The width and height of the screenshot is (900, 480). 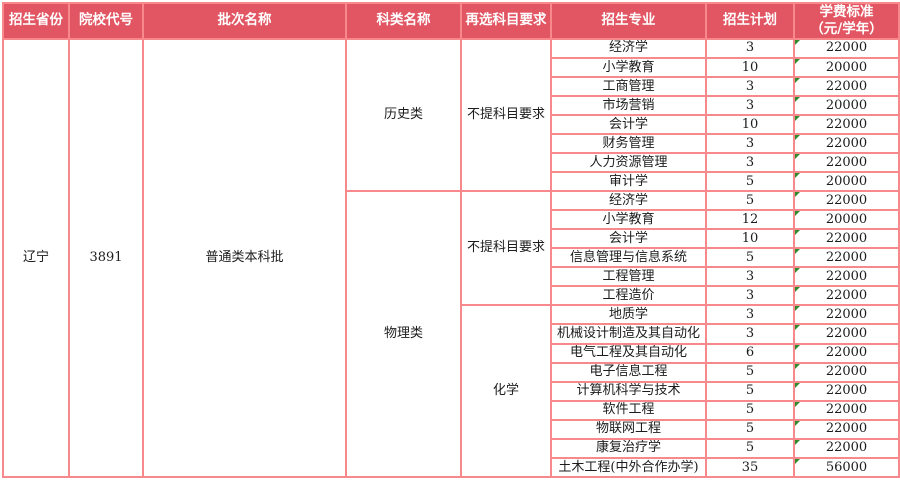 I want to click on major-cell: 工程造价, so click(x=628, y=296).